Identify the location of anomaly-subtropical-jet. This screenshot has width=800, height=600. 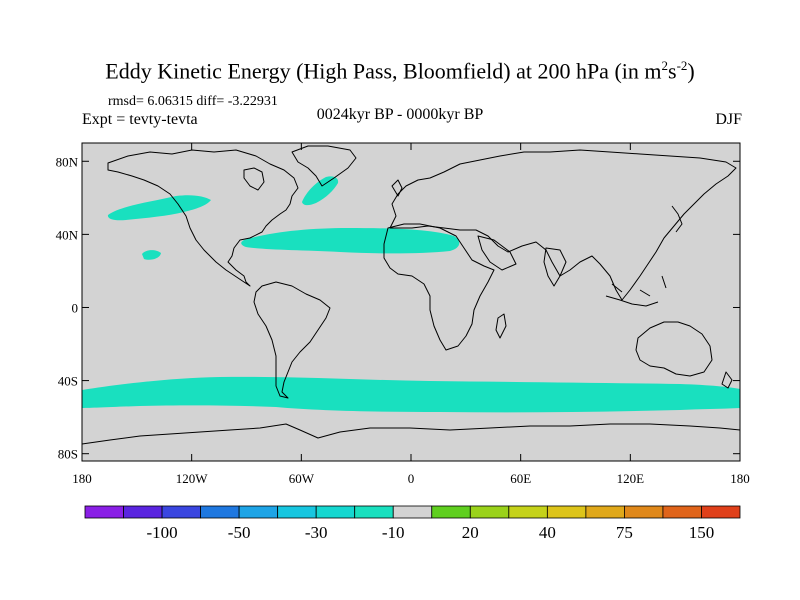
(350, 241).